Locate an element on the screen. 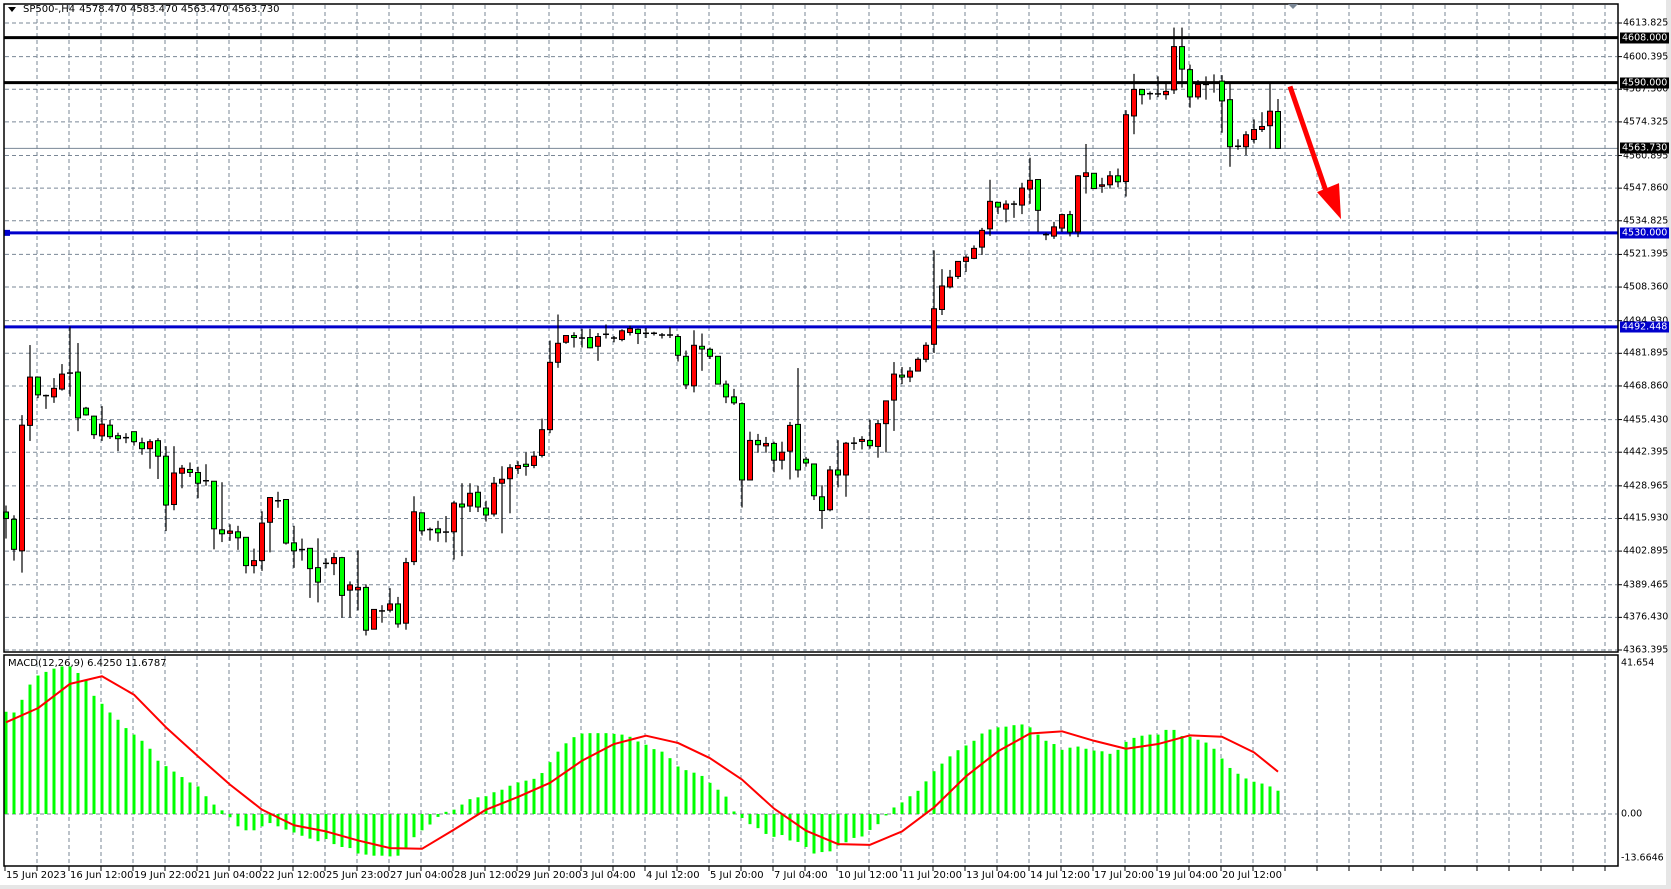 The image size is (1671, 889). support-price-tag: 4492.448 is located at coordinates (1645, 327).